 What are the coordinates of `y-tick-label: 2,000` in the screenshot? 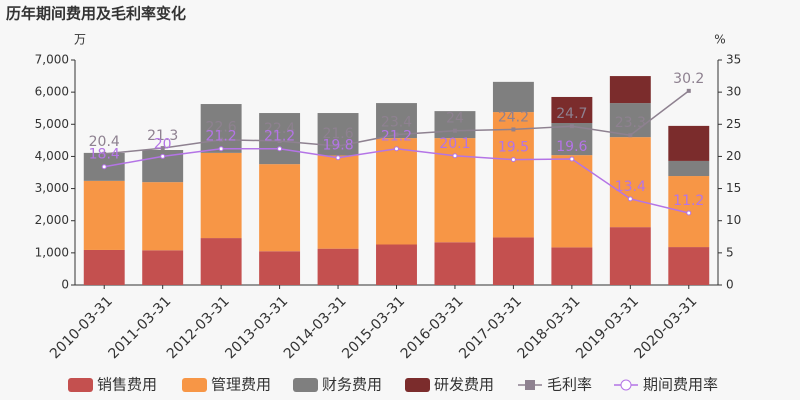 It's located at (52, 220).